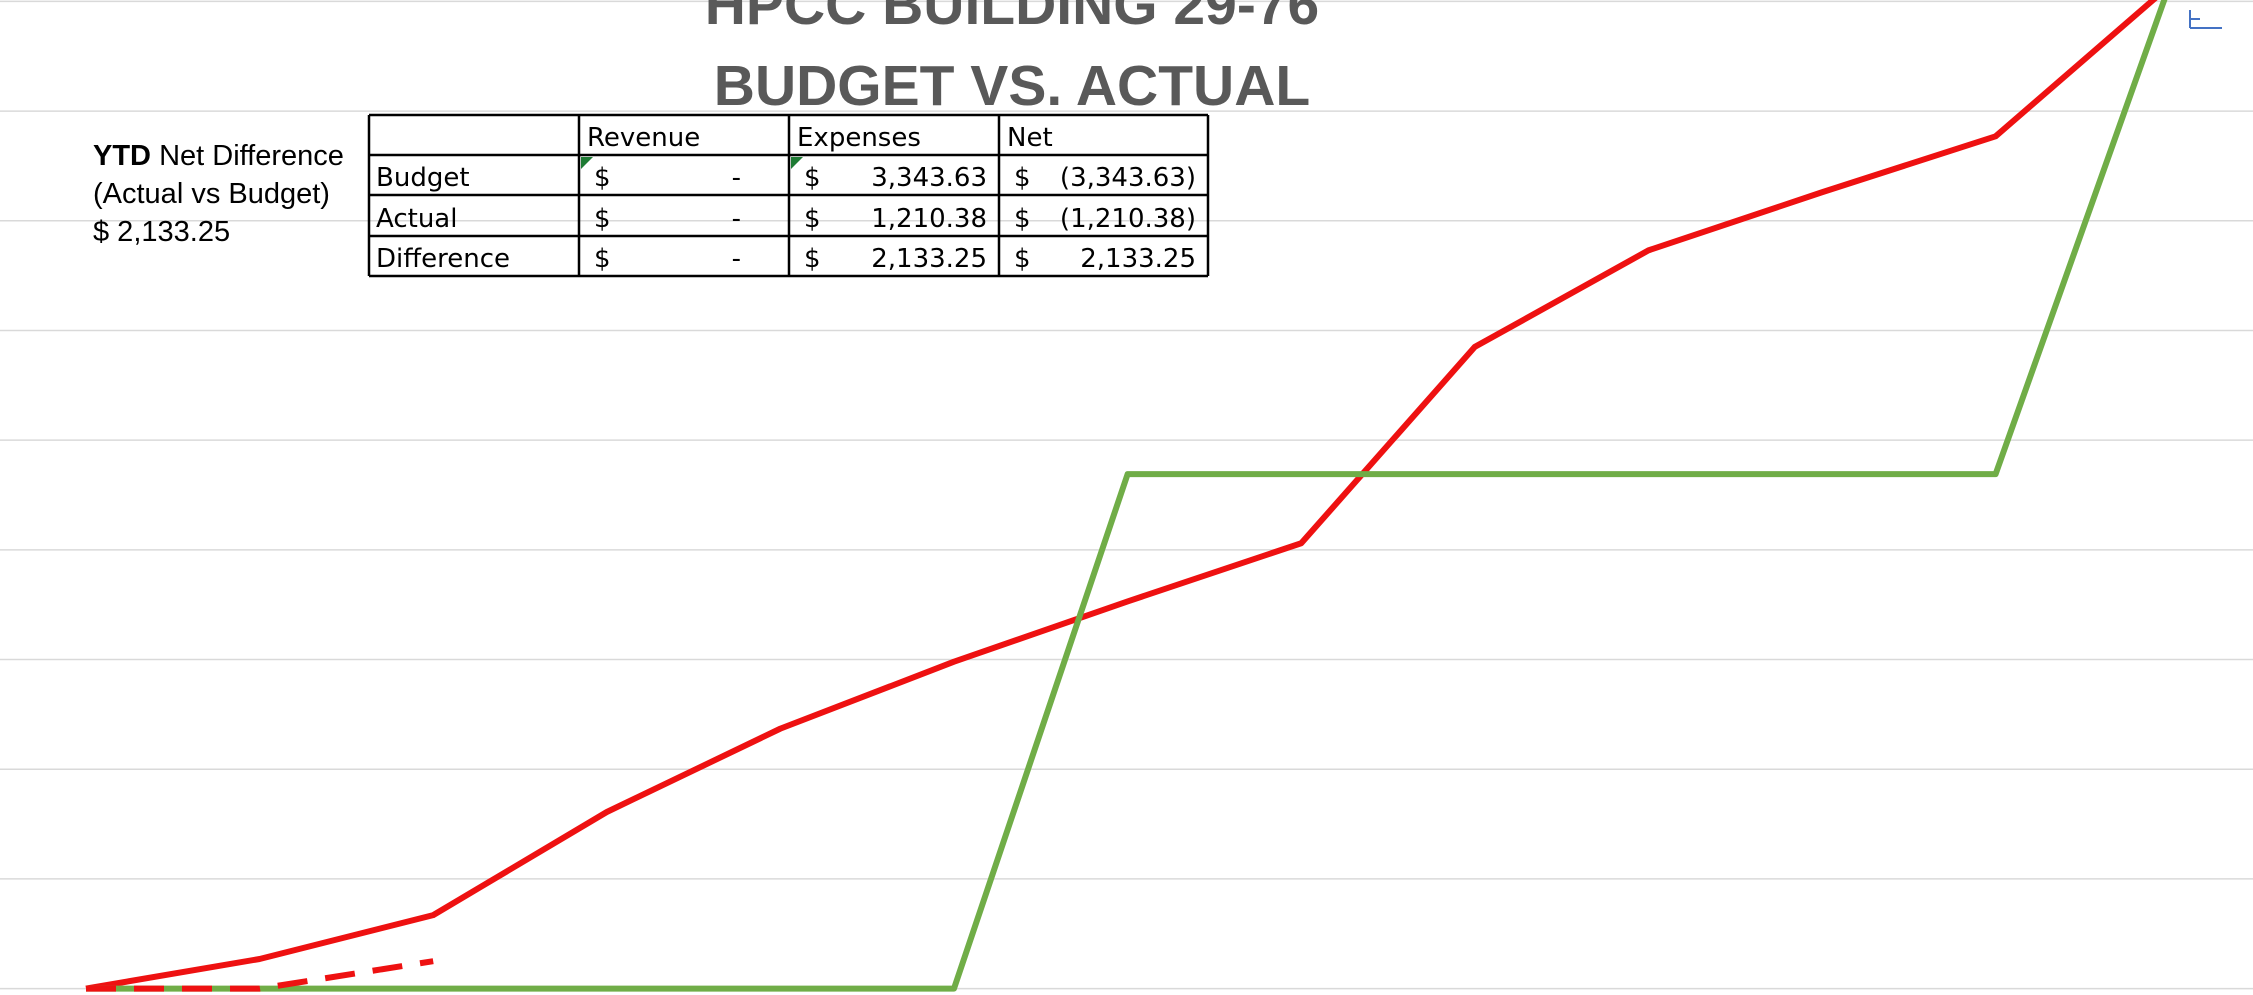 This screenshot has height=995, width=2253. I want to click on amount: 1,210.38, so click(929, 219).